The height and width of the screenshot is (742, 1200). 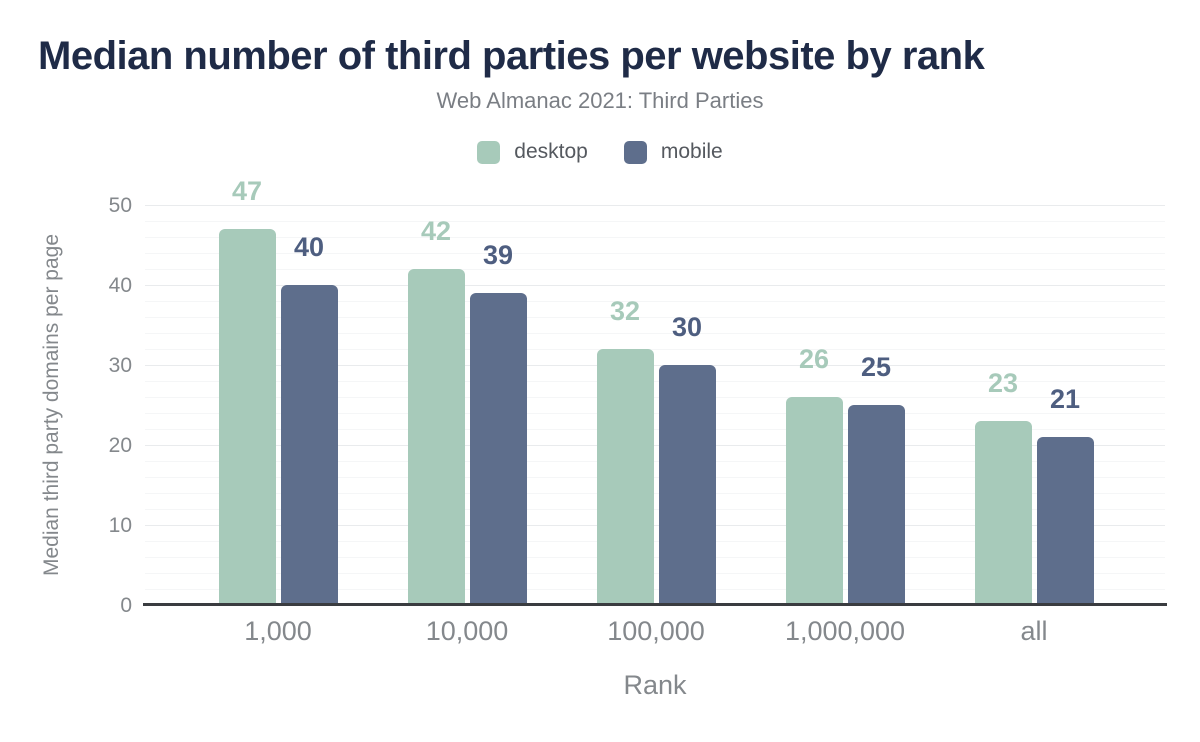 I want to click on legend: desktop mobile, so click(x=600, y=152).